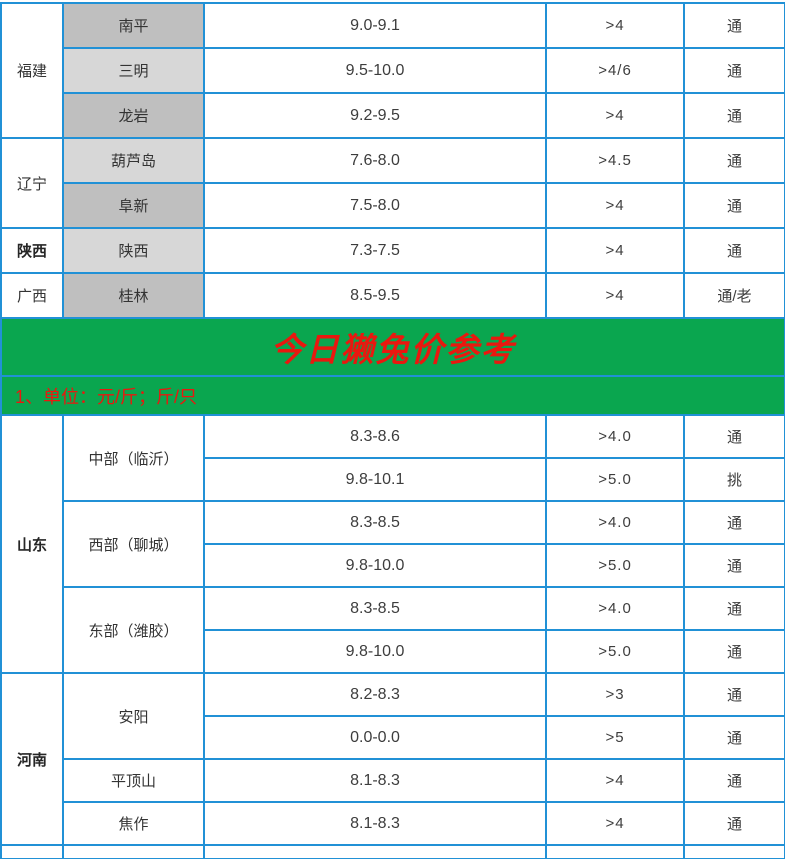 Image resolution: width=785 pixels, height=859 pixels. Describe the element at coordinates (133, 630) in the screenshot. I see `city-cell: 东部（潍胶）` at that location.